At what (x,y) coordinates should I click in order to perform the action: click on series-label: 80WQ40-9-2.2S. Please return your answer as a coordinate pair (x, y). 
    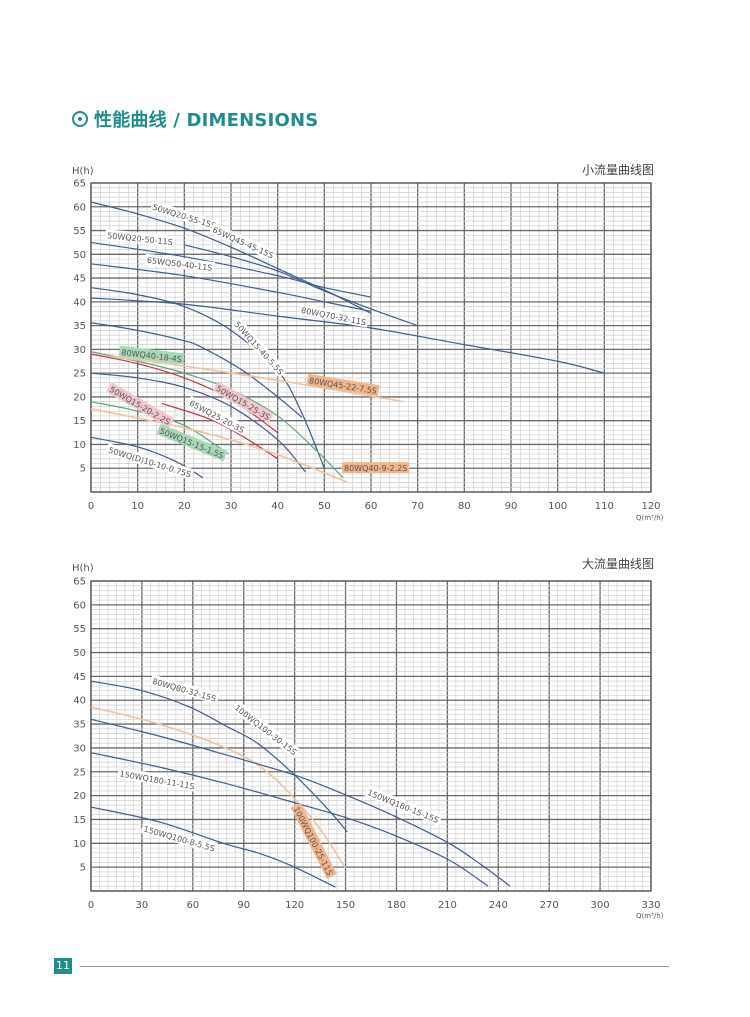
    Looking at the image, I should click on (376, 468).